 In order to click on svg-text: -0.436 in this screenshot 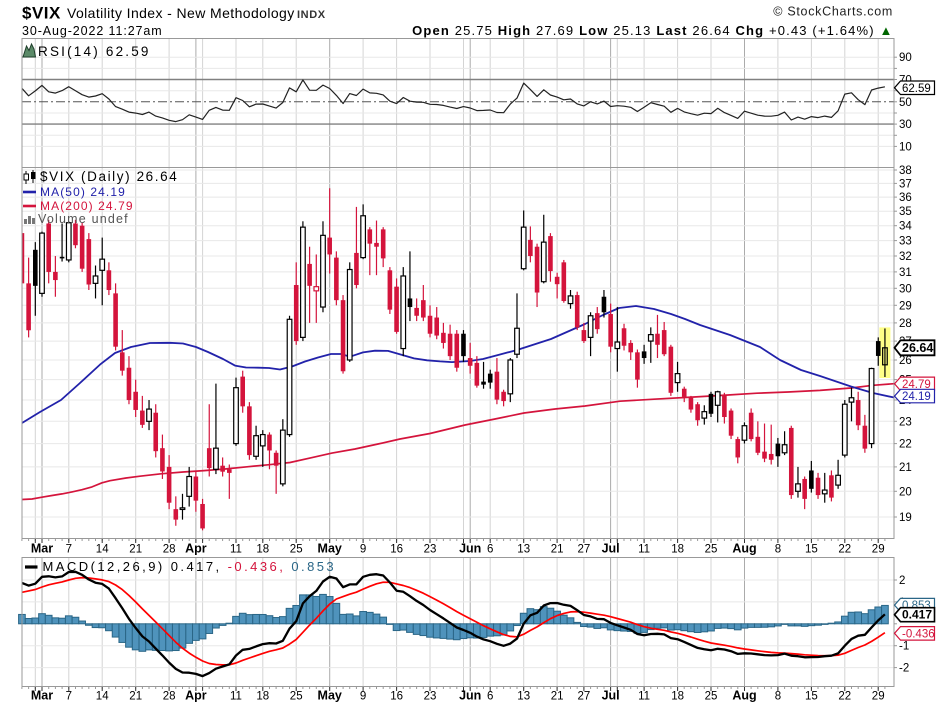, I will do `click(918, 634)`.